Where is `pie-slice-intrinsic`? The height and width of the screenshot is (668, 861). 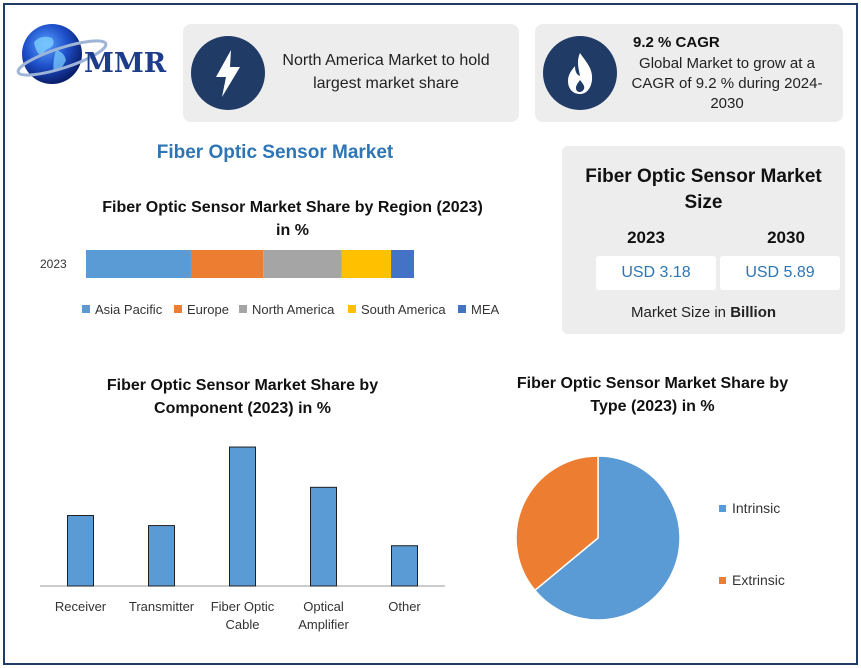 pie-slice-intrinsic is located at coordinates (607, 538).